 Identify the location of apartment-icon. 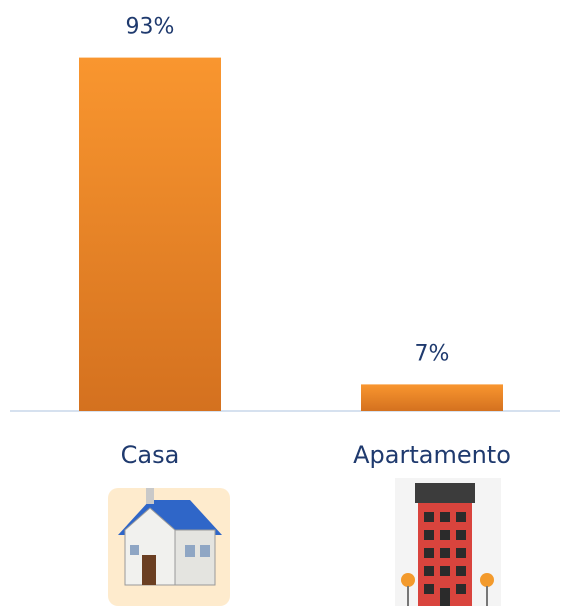
(448, 542).